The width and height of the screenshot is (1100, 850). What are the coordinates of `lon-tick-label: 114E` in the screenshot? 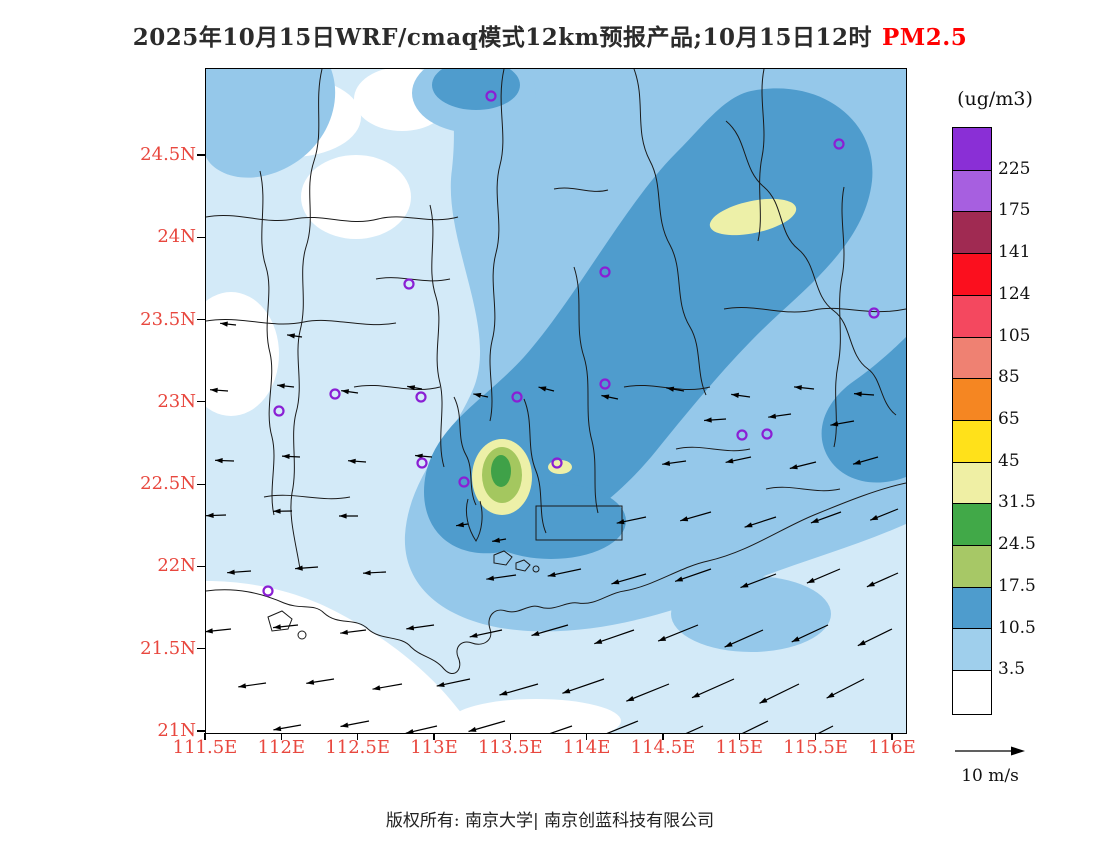 It's located at (586, 747).